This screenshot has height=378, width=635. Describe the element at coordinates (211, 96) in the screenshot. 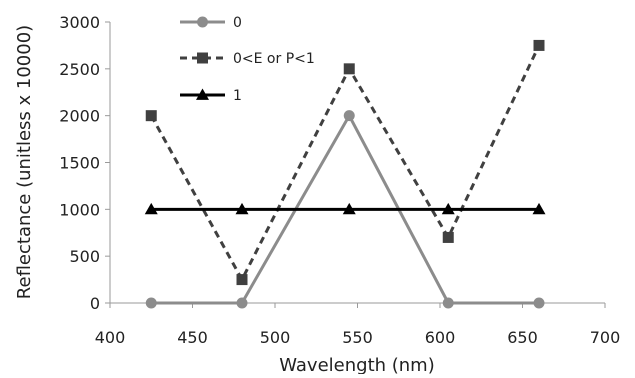

I see `legend-item-3: 1` at that location.